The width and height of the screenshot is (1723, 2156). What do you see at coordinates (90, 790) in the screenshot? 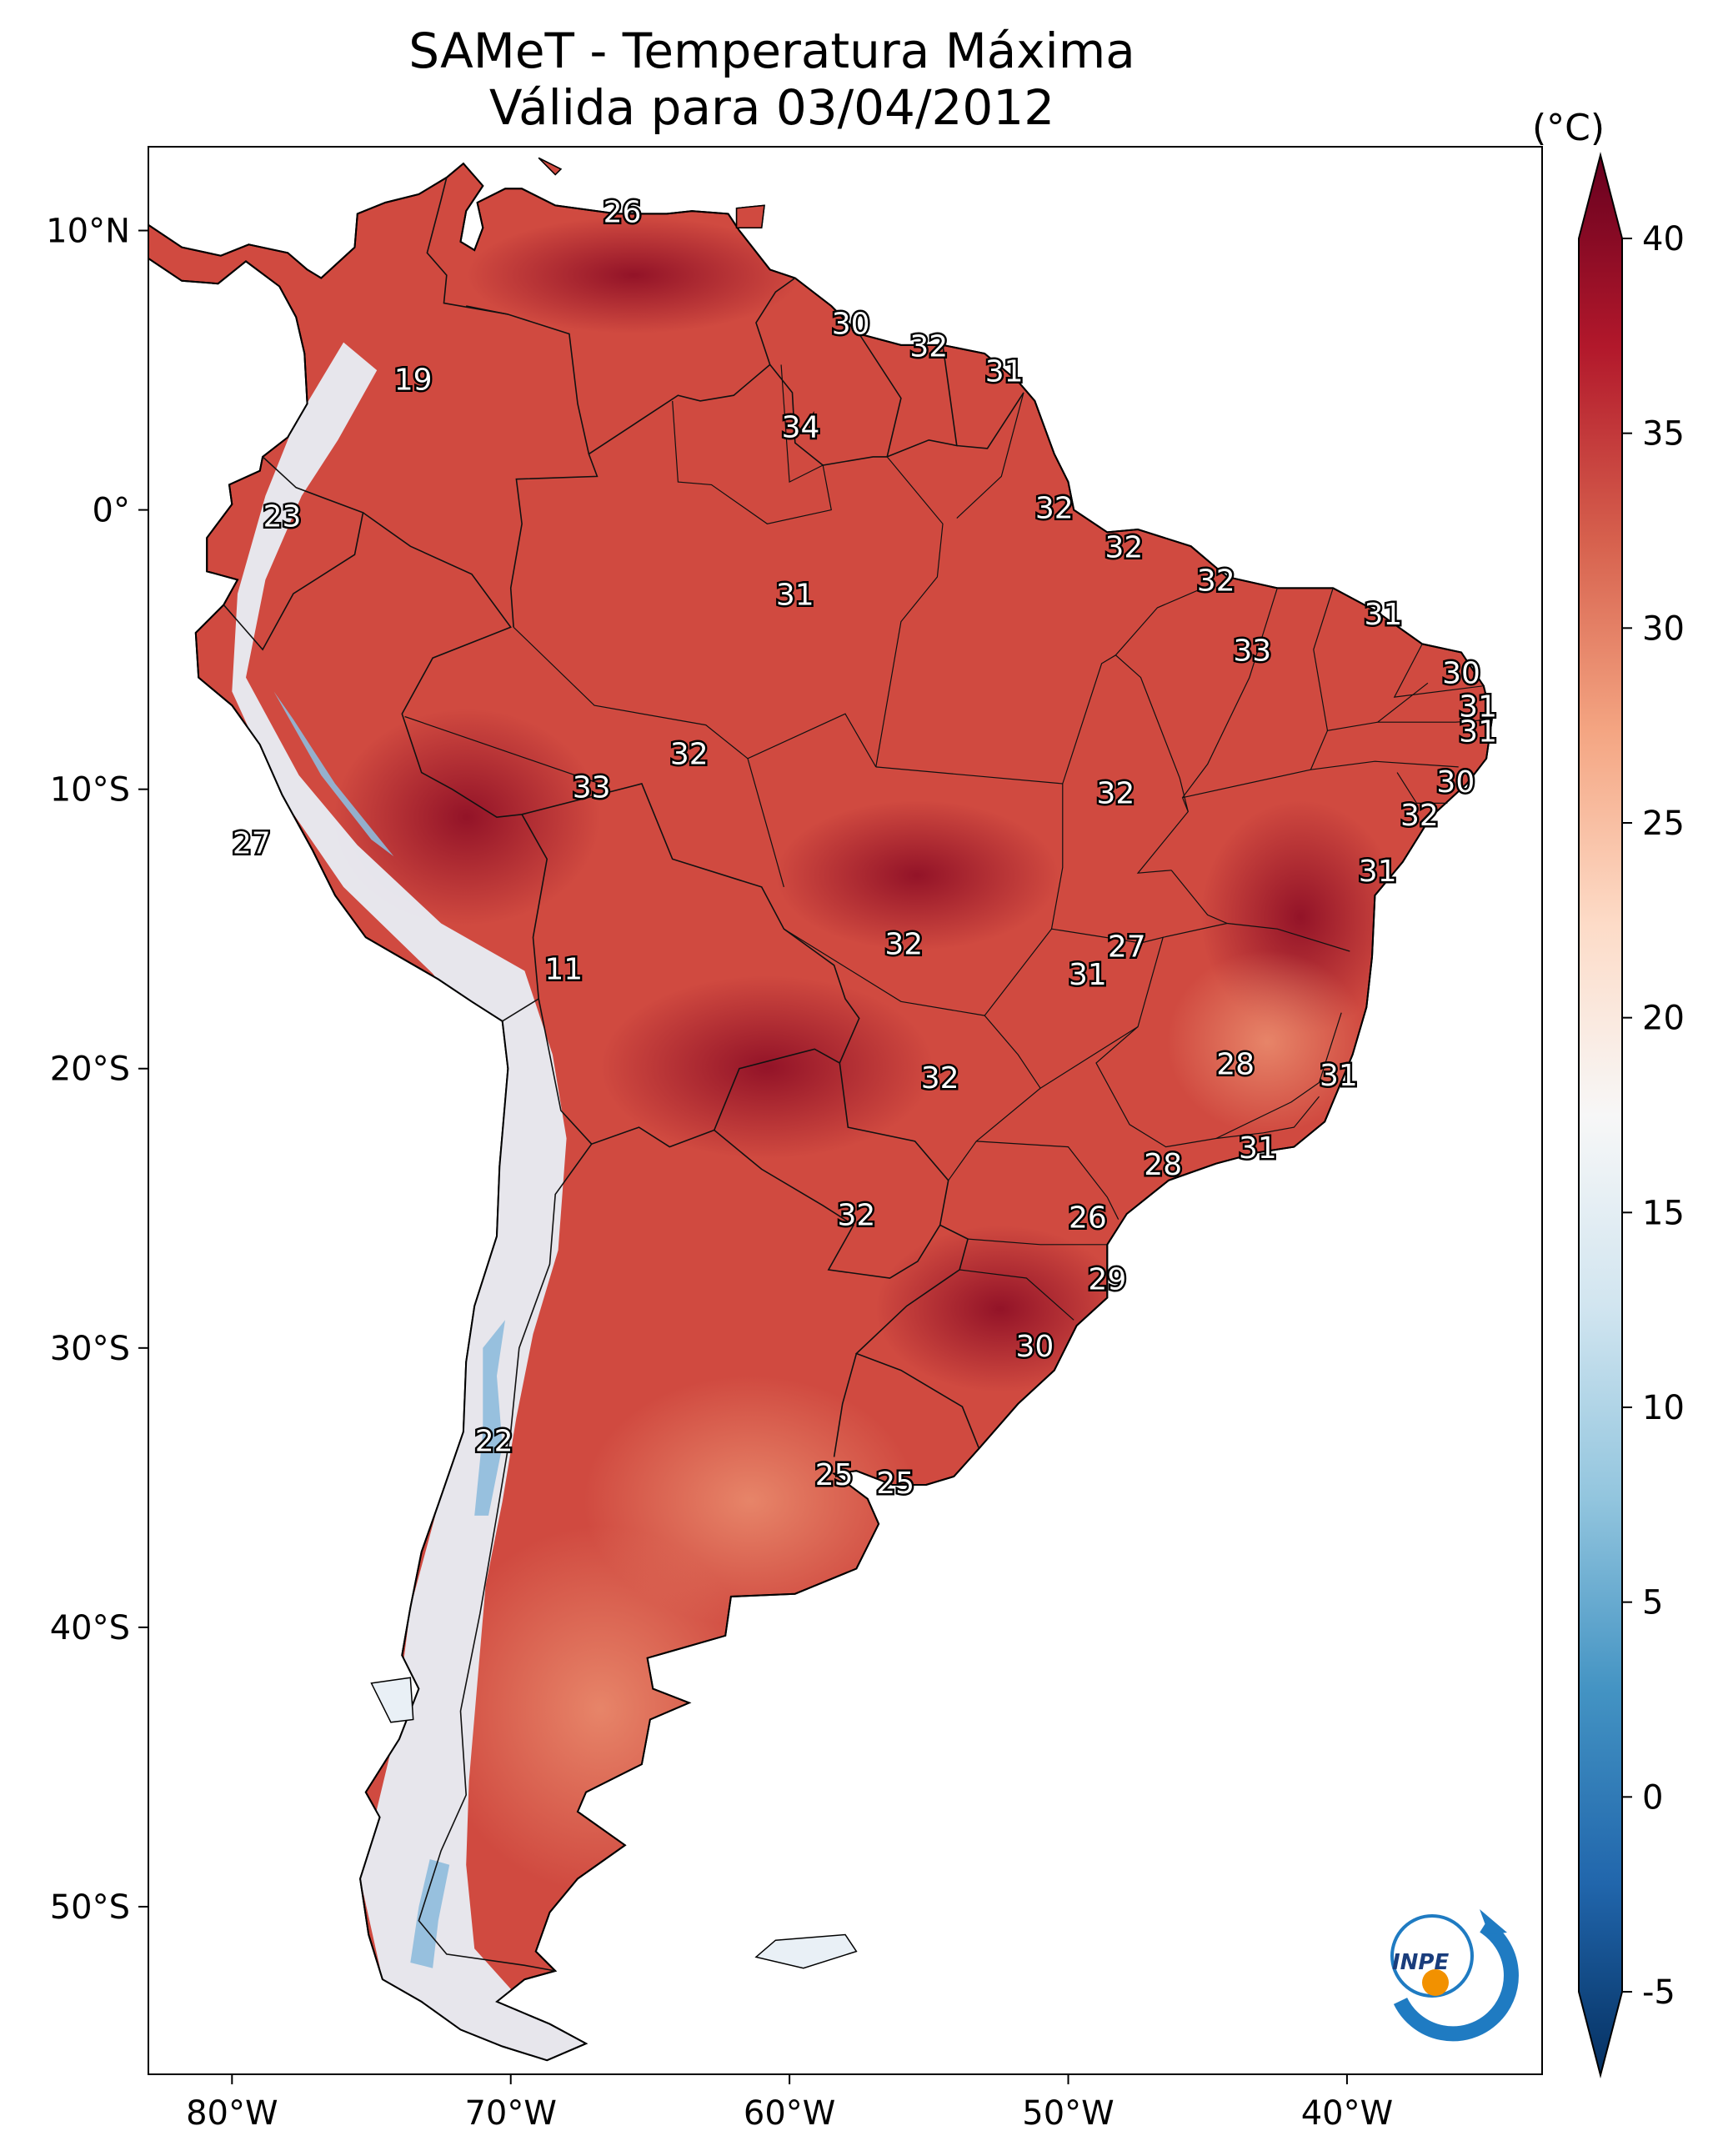
I see `latitude-tick-label: 10°S` at bounding box center [90, 790].